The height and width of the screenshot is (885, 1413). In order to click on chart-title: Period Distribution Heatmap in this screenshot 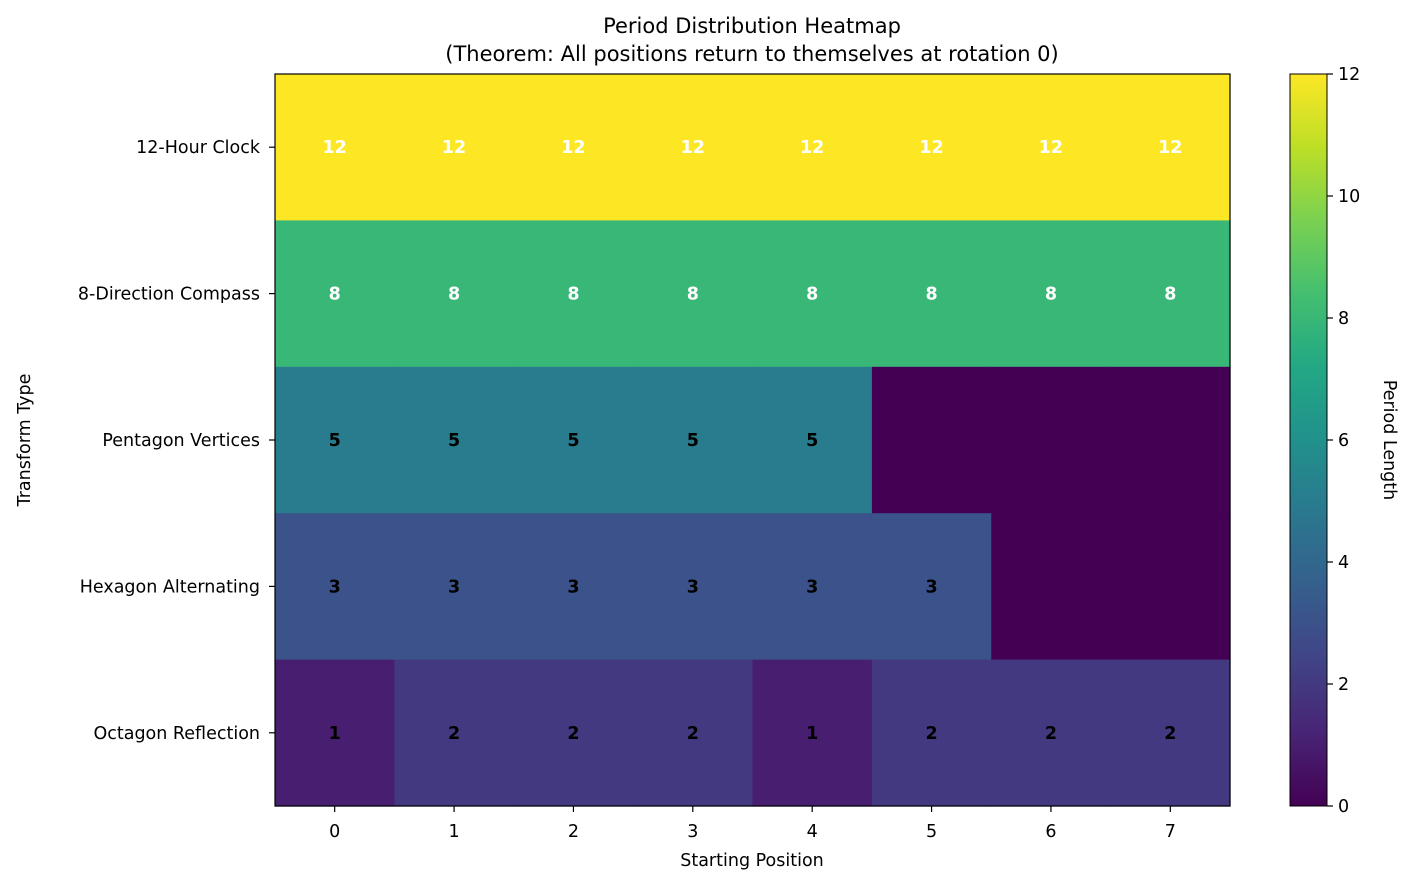, I will do `click(752, 26)`.